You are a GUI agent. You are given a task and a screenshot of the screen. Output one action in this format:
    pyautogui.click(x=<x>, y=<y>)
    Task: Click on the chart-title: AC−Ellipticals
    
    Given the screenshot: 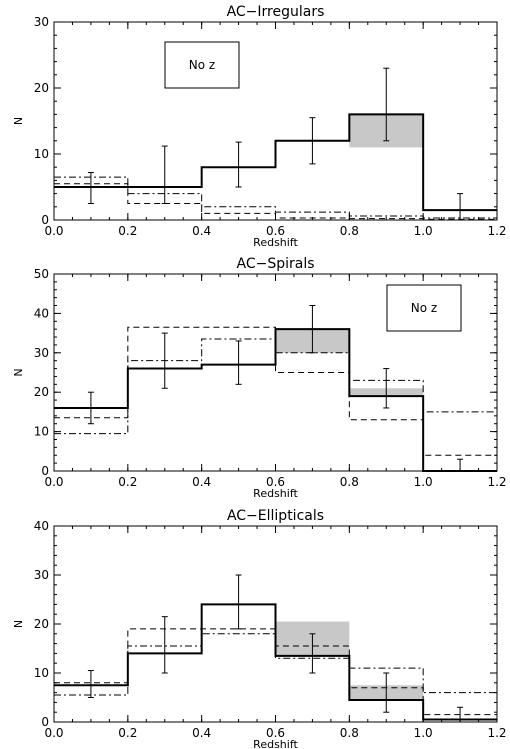 What is the action you would take?
    pyautogui.click(x=275, y=516)
    